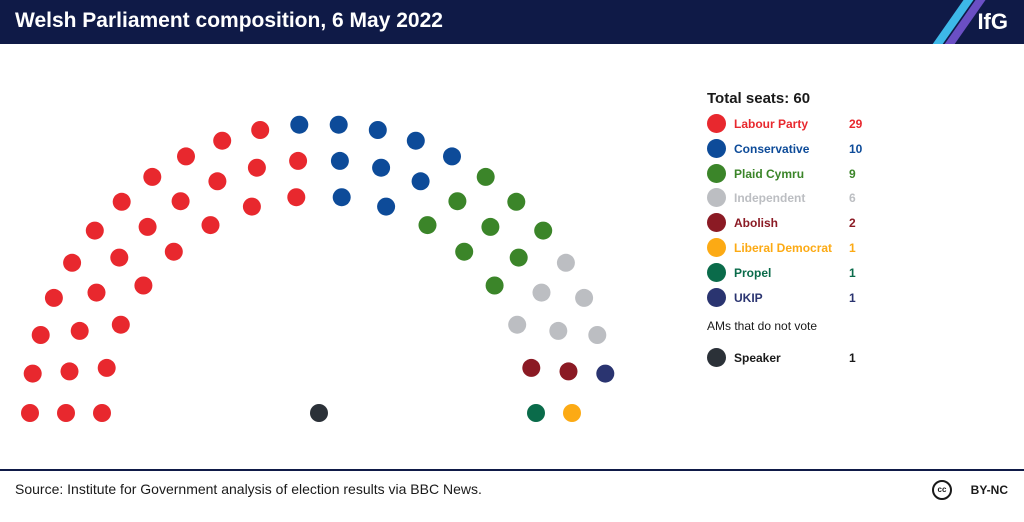  I want to click on legend-item-liberal-democrat: Liberal Democrat 1, so click(797, 248).